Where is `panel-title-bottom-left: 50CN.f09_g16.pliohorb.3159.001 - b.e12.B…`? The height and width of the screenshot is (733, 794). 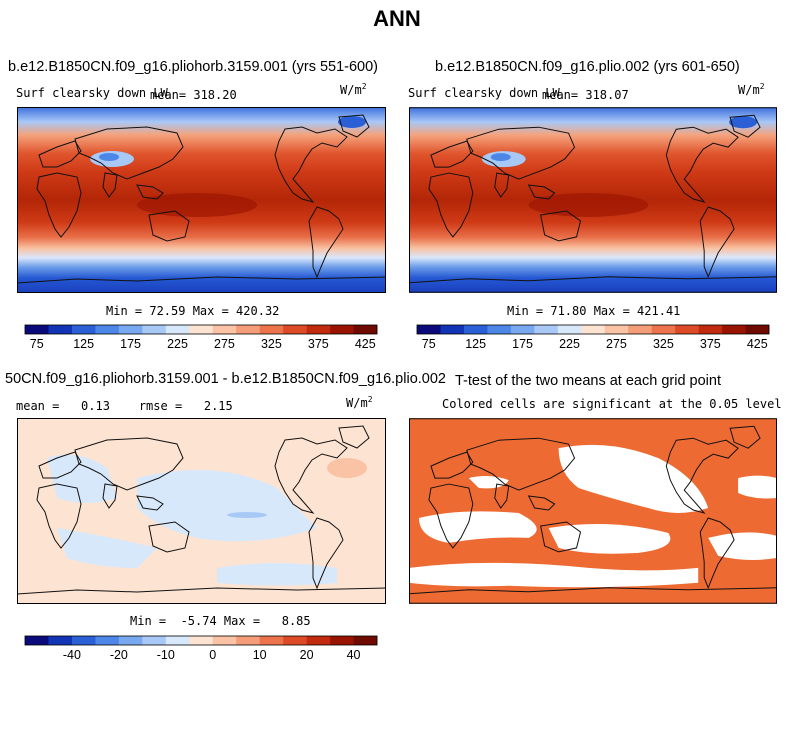
panel-title-bottom-left: 50CN.f09_g16.pliohorb.3159.001 - b.e12.B… is located at coordinates (225, 379).